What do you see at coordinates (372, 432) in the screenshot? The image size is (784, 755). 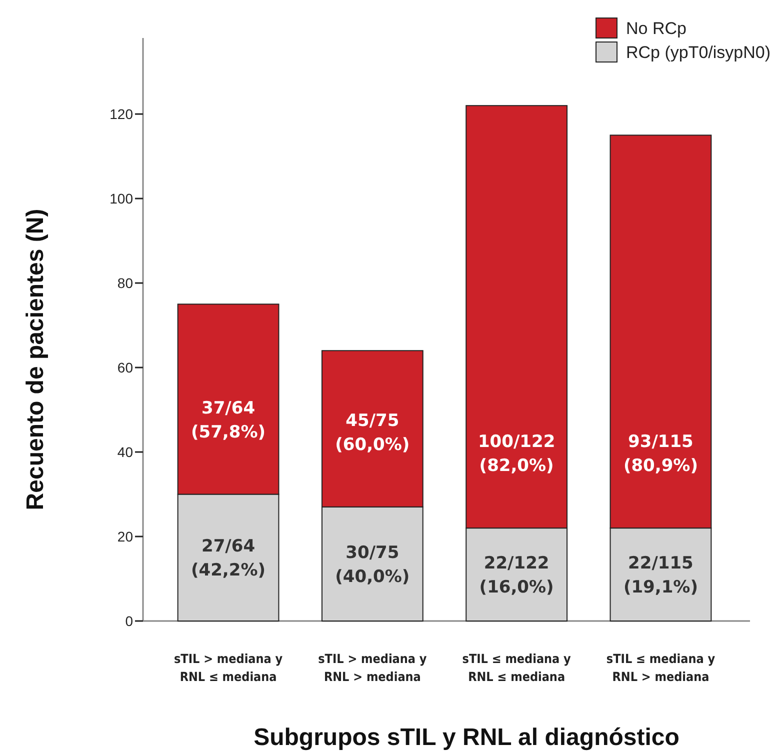 I see `annotation: 45/75 (60,0%)` at bounding box center [372, 432].